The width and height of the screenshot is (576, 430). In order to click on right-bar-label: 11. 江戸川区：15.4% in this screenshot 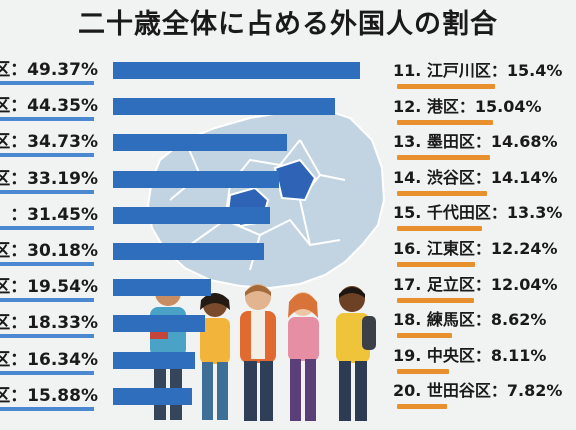, I will do `click(478, 70)`.